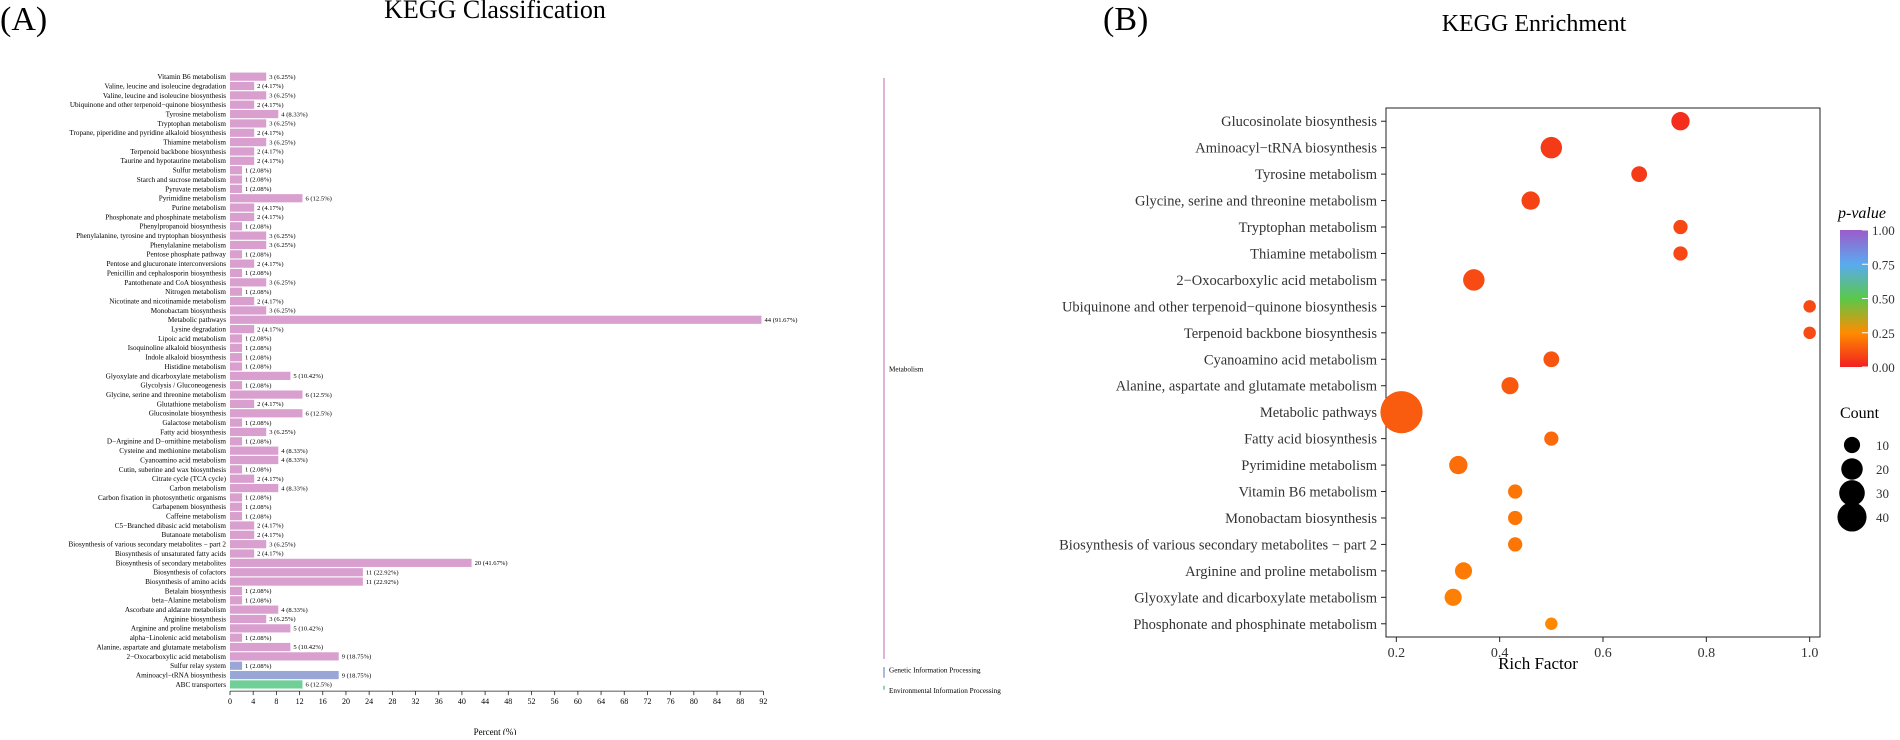 This screenshot has height=740, width=1900. I want to click on category-label: Pantothenate and CoA biosynthesis, so click(175, 283).